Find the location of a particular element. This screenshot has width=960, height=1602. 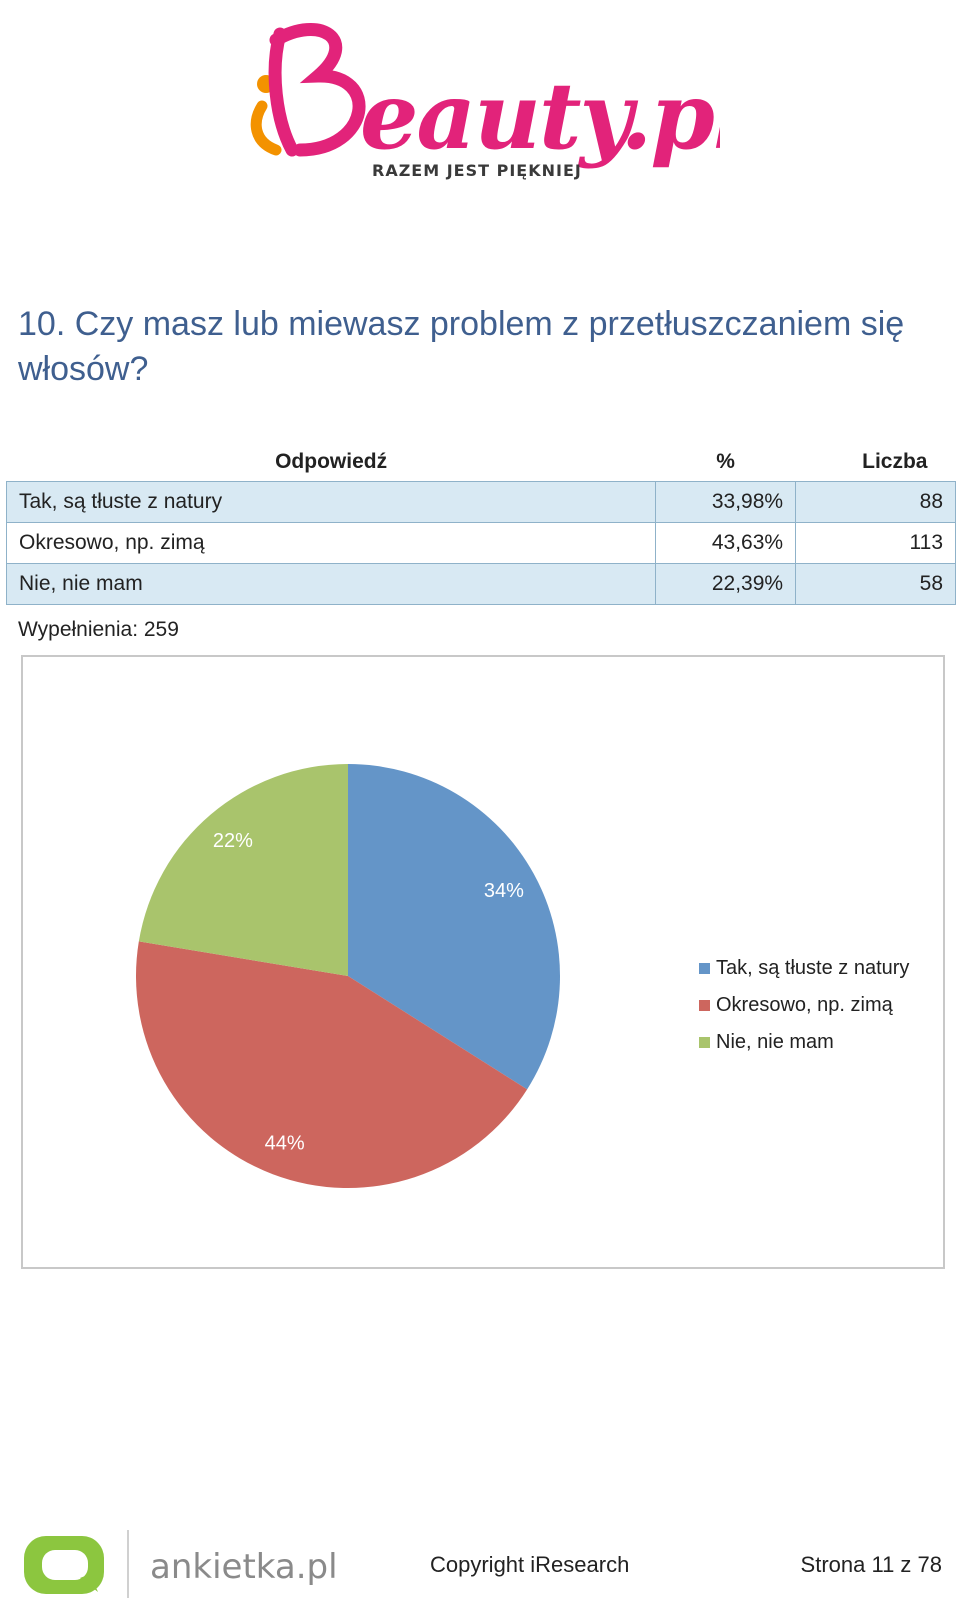

header-percent: % is located at coordinates (725, 461).